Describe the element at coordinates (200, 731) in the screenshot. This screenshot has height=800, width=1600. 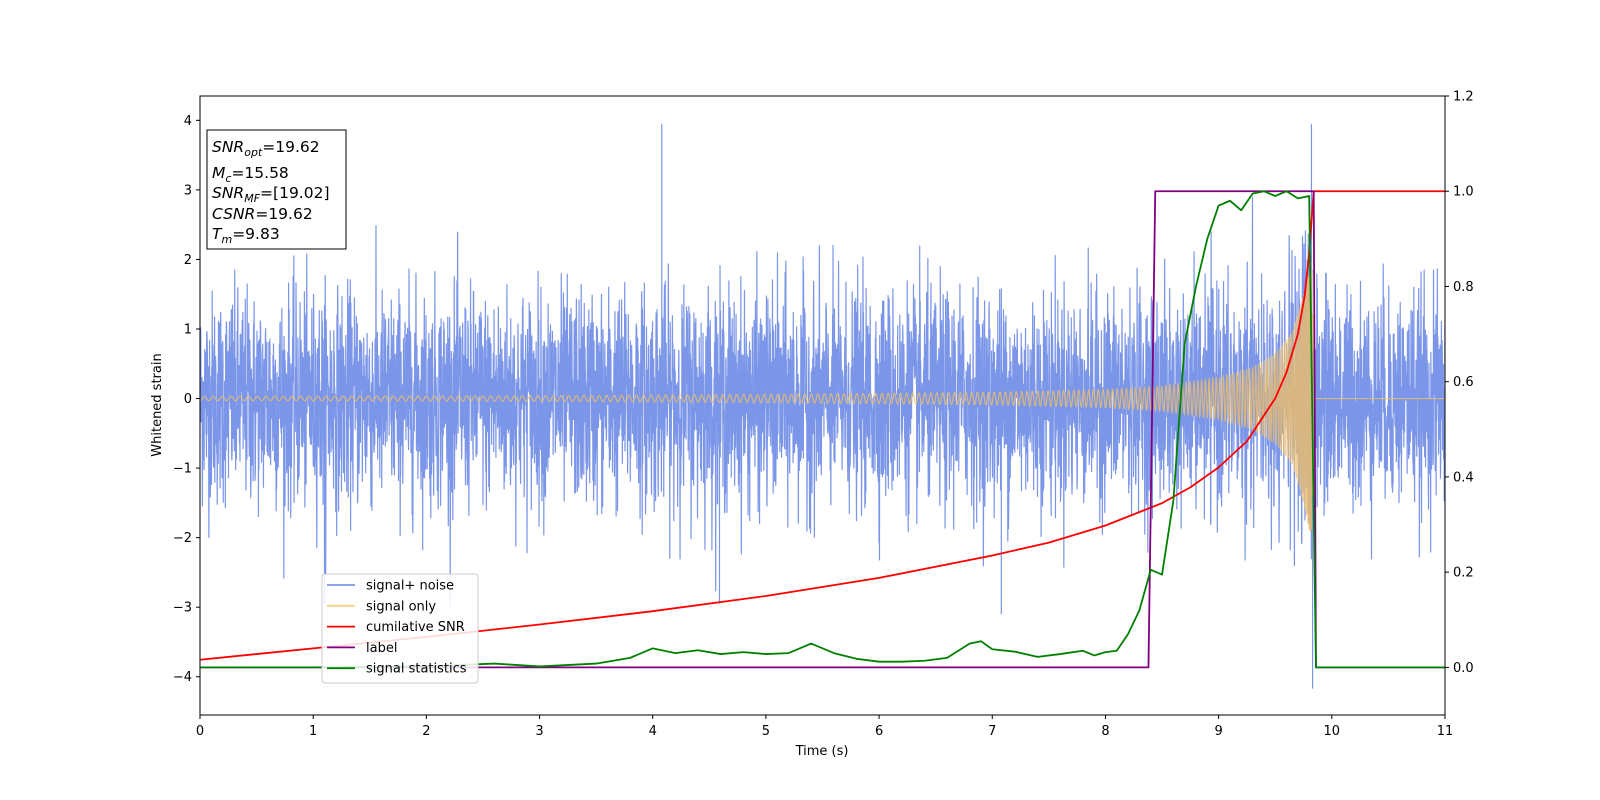
I see `x-tick-label: 0` at that location.